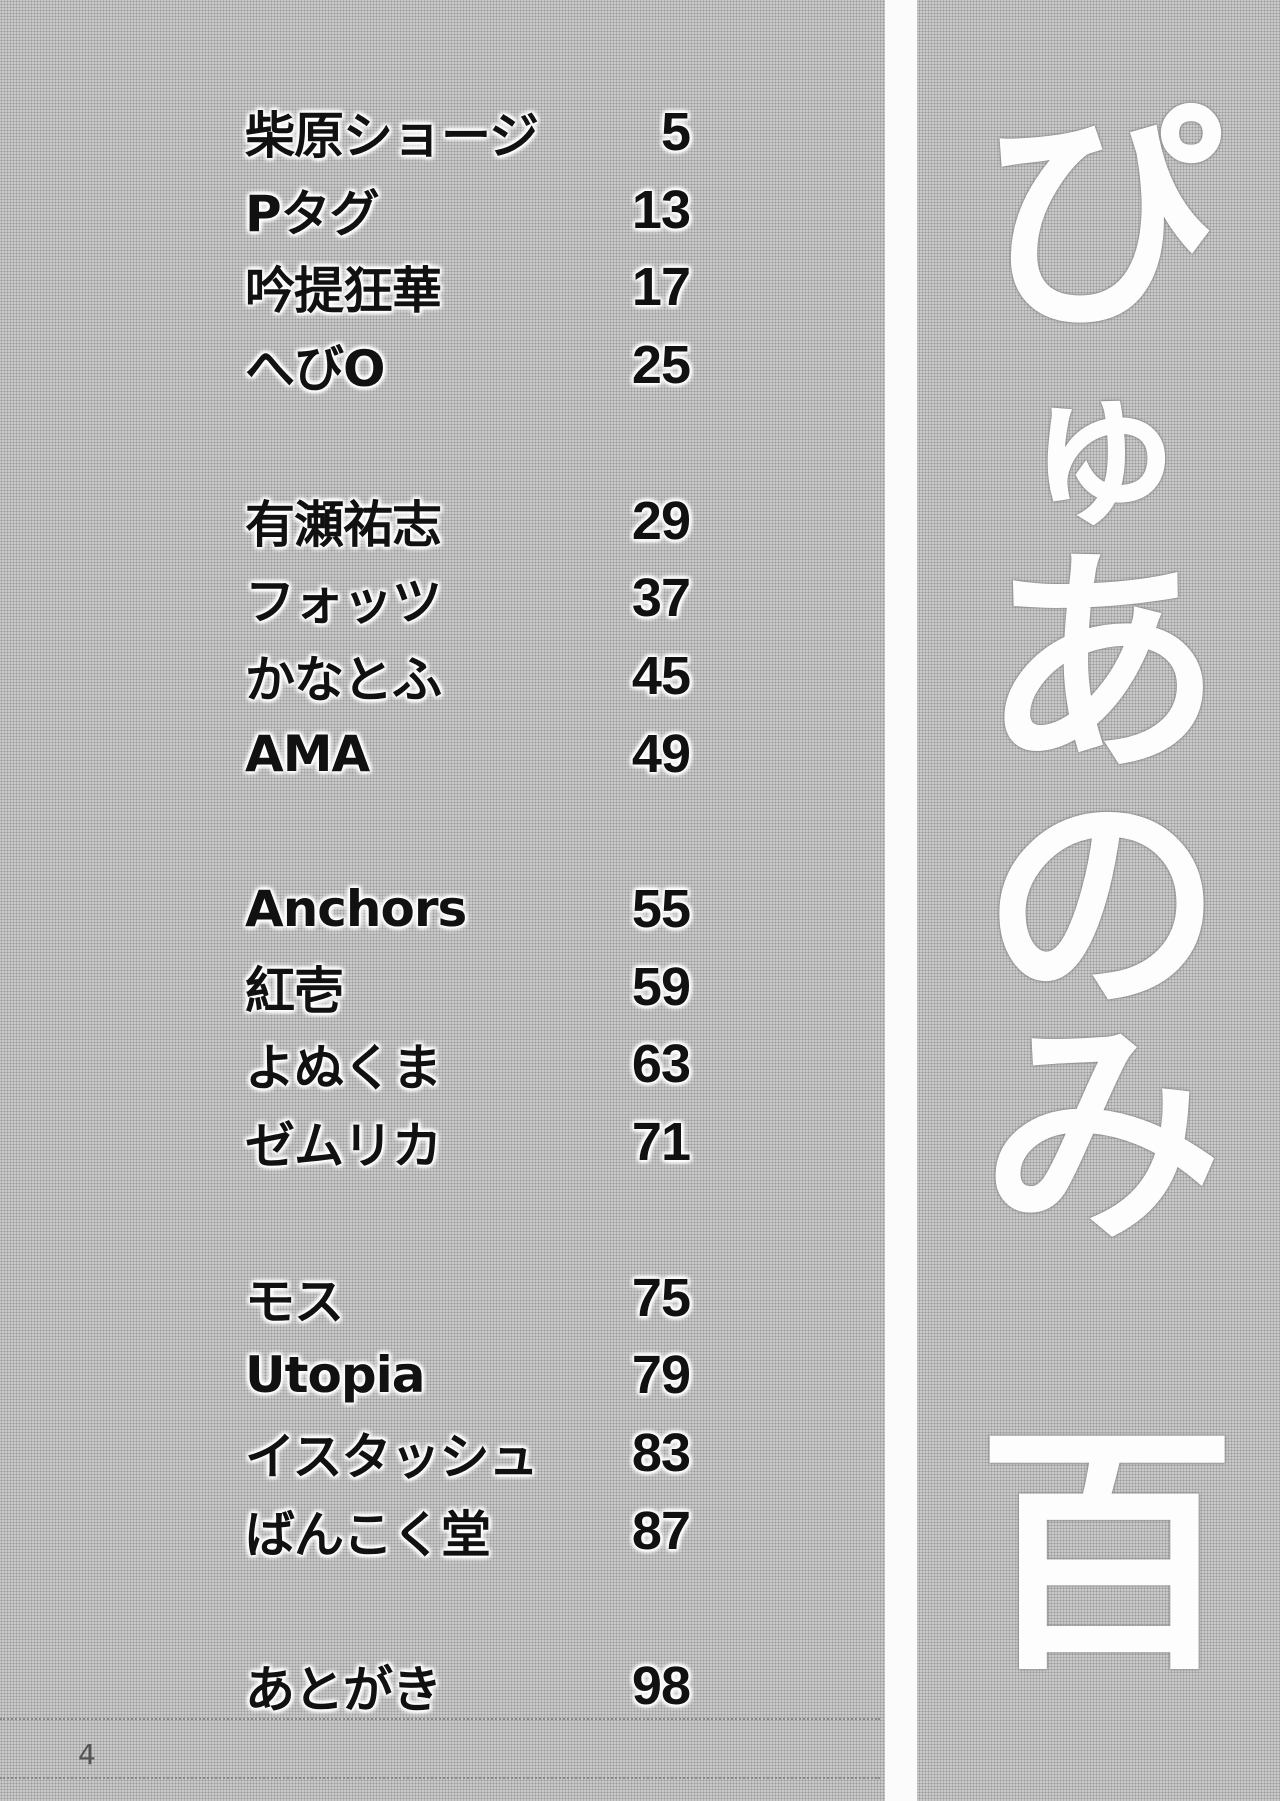  I want to click on toc-entry-page: 59, so click(661, 986).